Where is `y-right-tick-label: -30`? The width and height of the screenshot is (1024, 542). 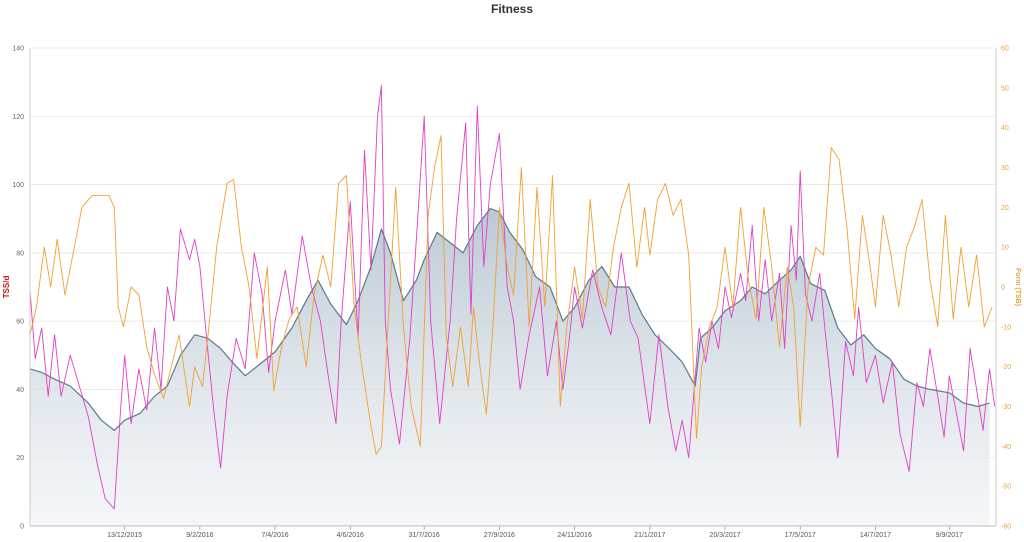
y-right-tick-label: -30 is located at coordinates (1006, 407).